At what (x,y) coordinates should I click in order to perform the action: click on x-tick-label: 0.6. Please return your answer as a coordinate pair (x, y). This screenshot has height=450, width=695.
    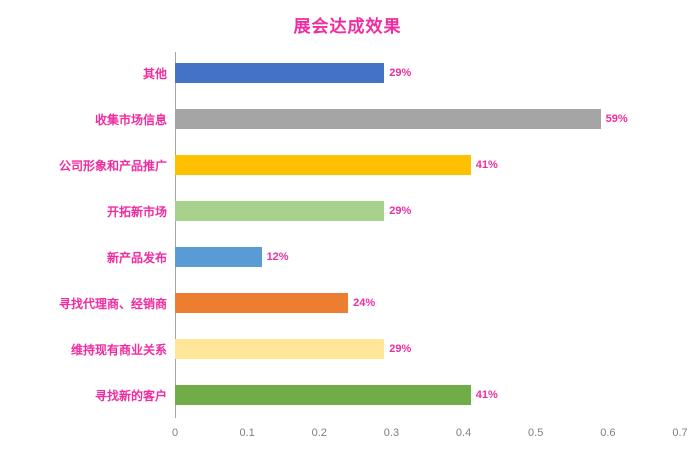
    Looking at the image, I should click on (608, 433).